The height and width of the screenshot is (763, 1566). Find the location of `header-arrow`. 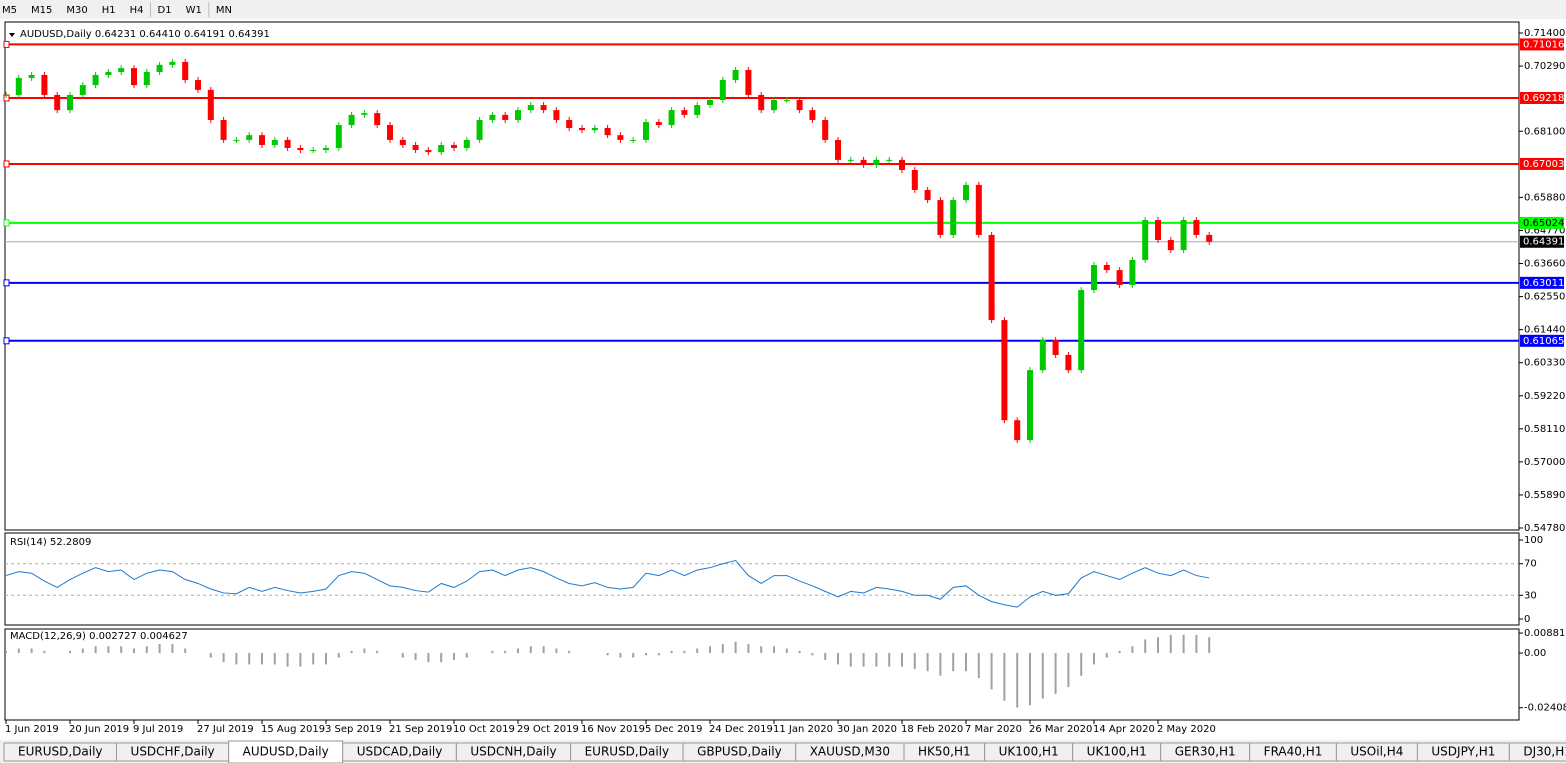

header-arrow is located at coordinates (12, 35).